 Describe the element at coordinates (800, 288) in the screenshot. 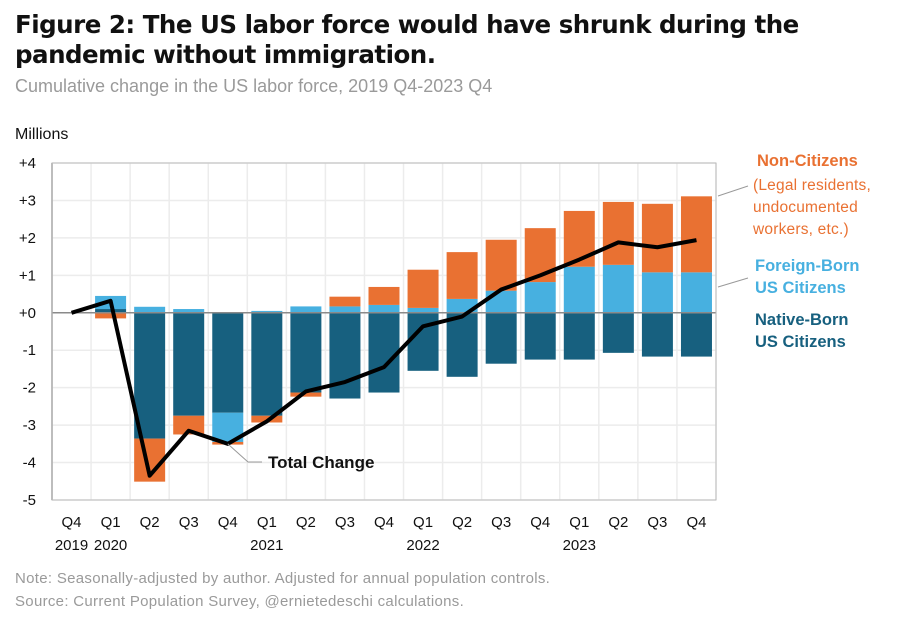

I see `foreign-born-label: US Citizens` at that location.